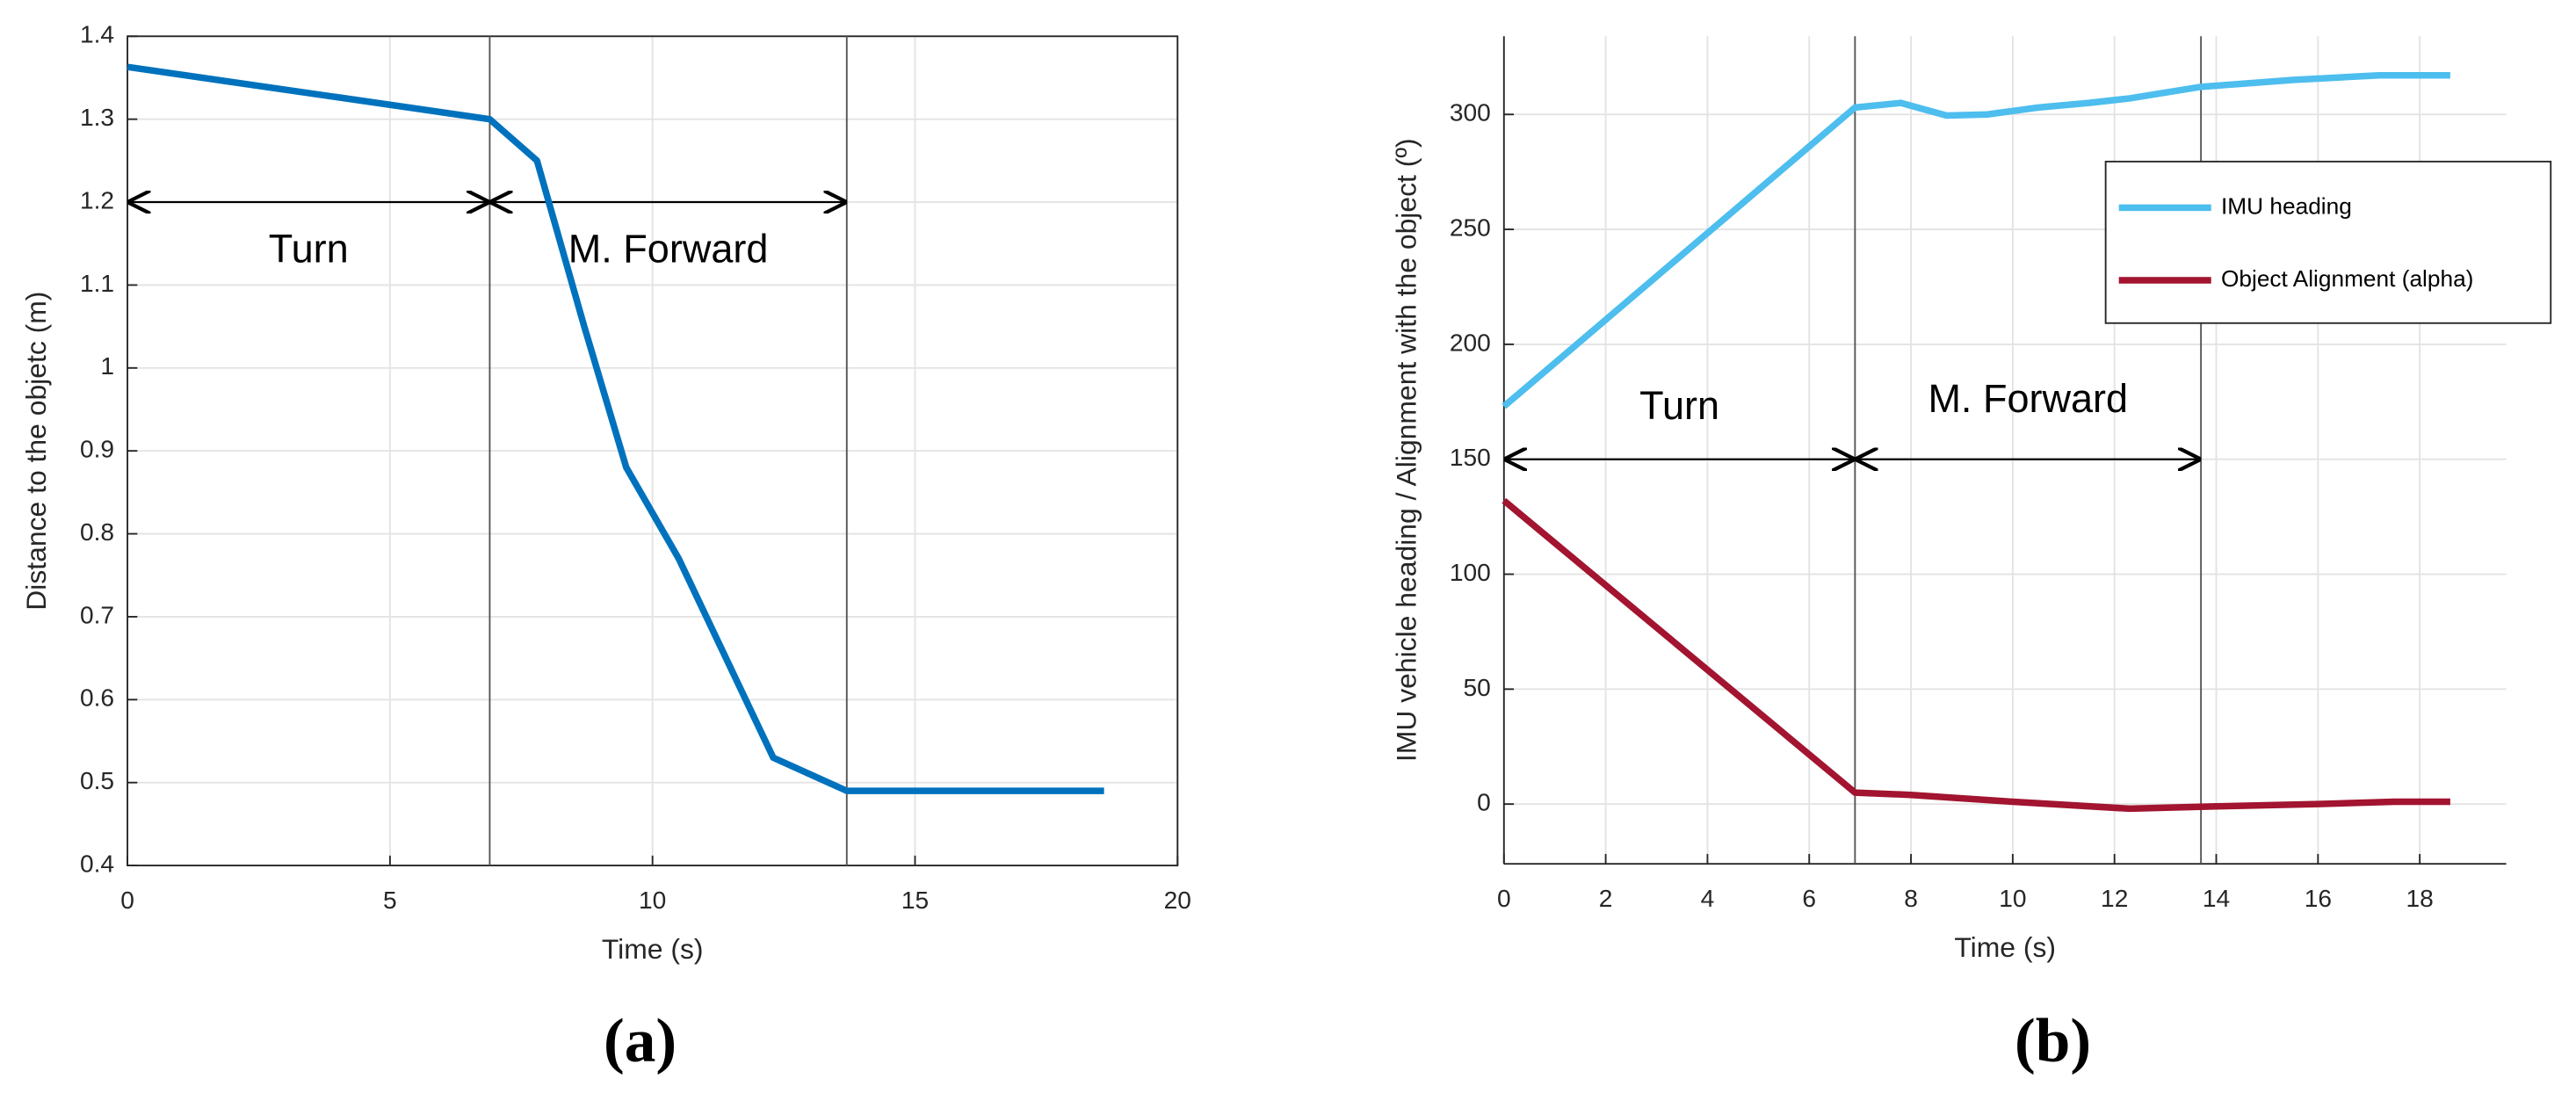  I want to click on y-tick-label: 0.5, so click(97, 781).